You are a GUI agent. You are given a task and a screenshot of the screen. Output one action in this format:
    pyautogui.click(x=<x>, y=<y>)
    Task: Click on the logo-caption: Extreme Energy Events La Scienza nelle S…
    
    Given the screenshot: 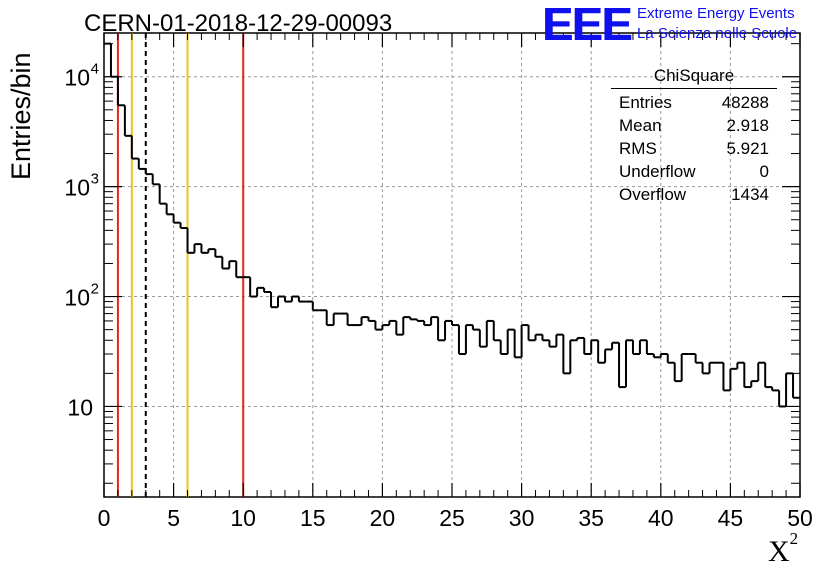 What is the action you would take?
    pyautogui.click(x=717, y=24)
    